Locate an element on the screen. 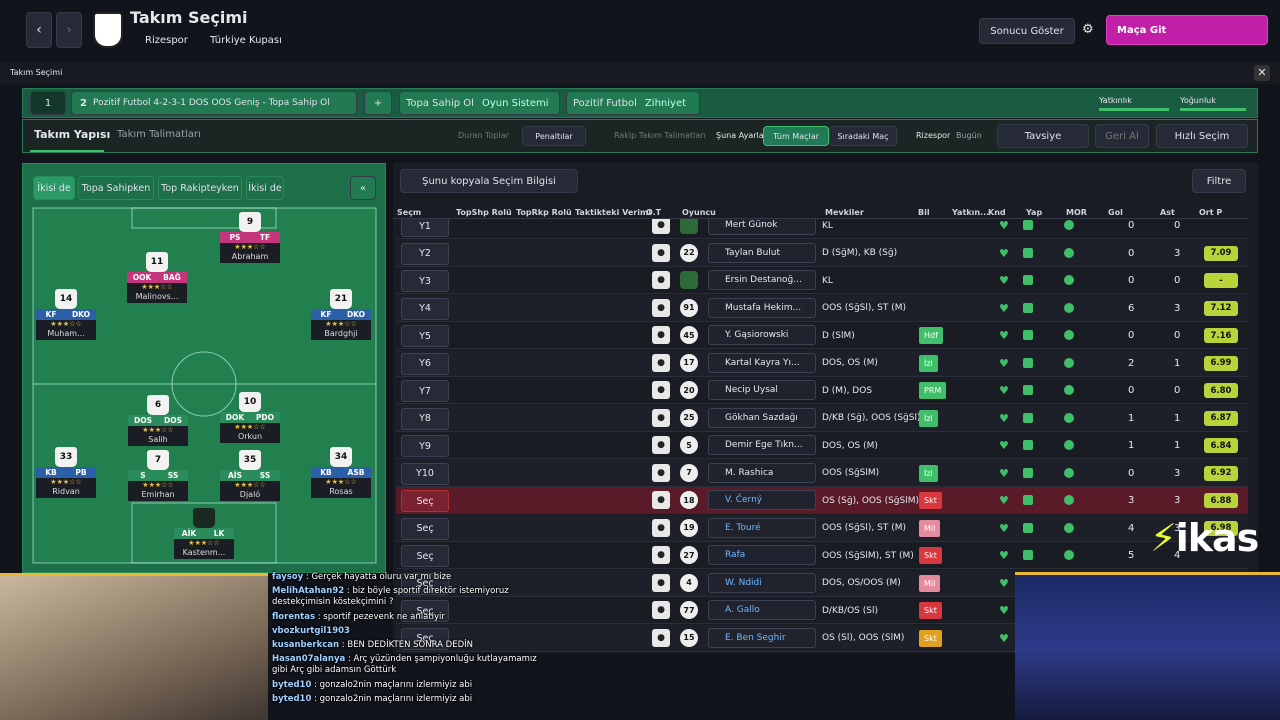 Image resolution: width=1280 pixels, height=720 pixels. column-header: O.T is located at coordinates (654, 212).